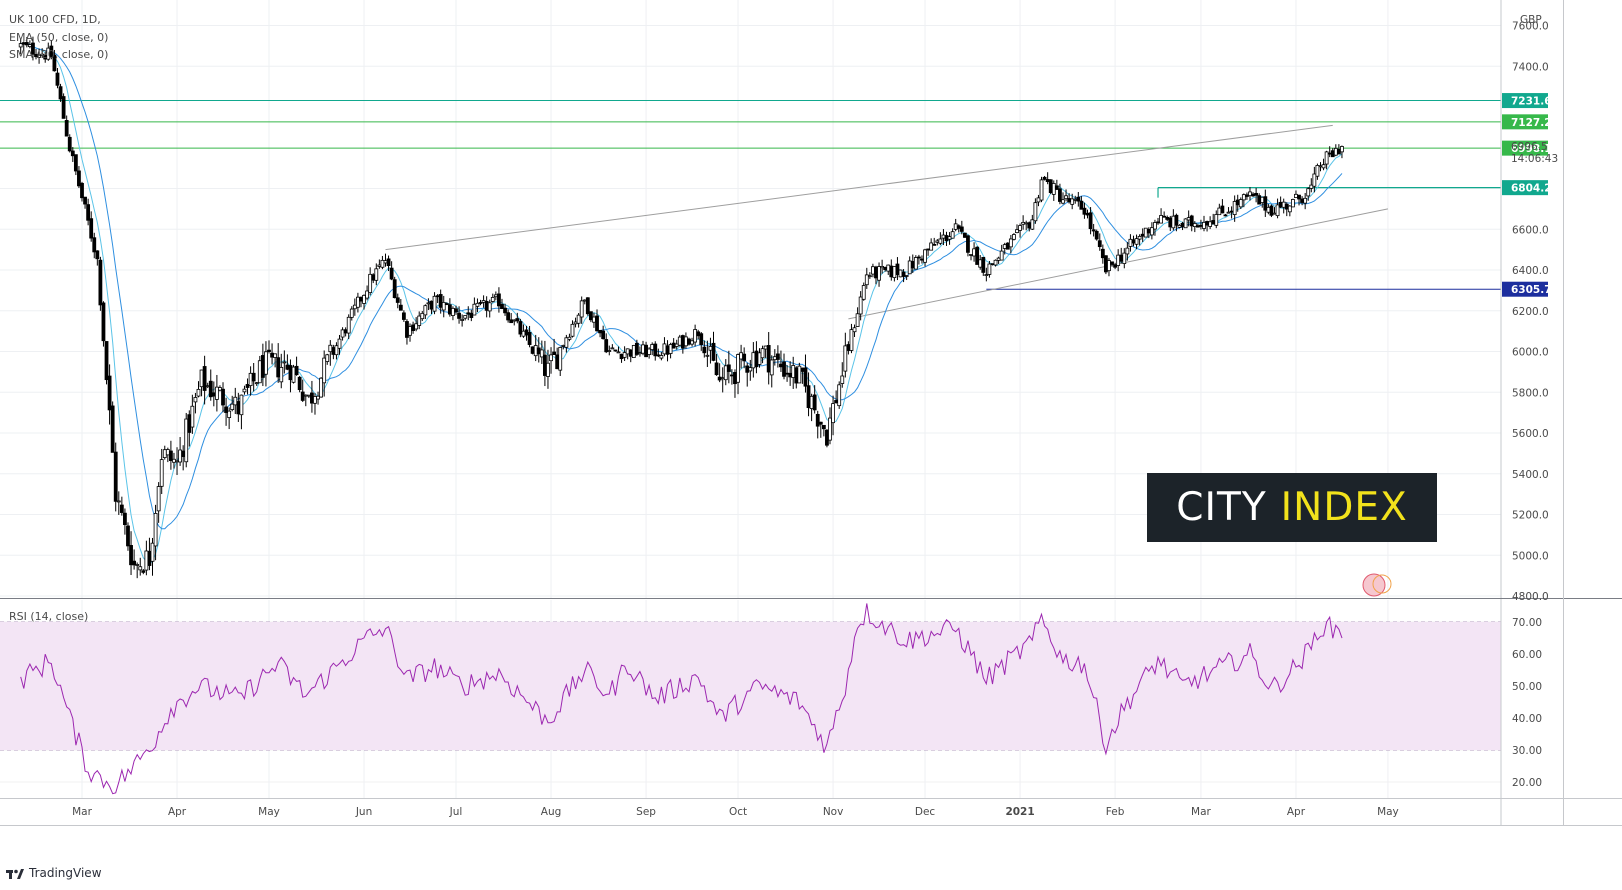  I want to click on tradingview-brand: TradingView, so click(54, 873).